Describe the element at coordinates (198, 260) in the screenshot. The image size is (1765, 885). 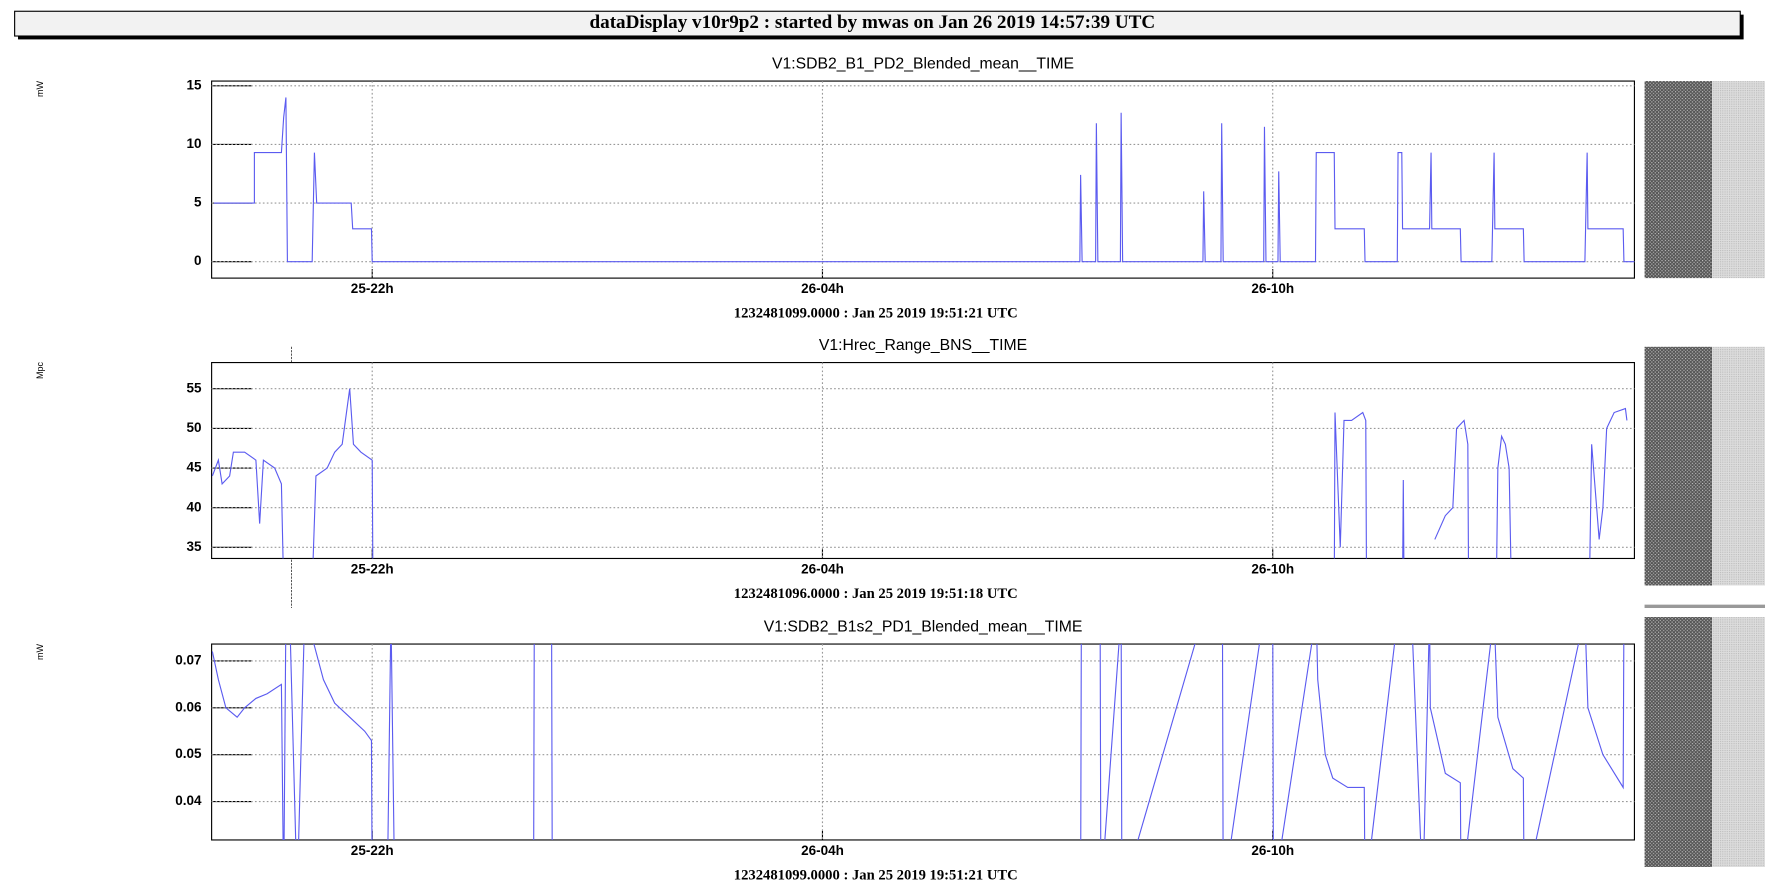
I see `y-tick-label: 0` at that location.